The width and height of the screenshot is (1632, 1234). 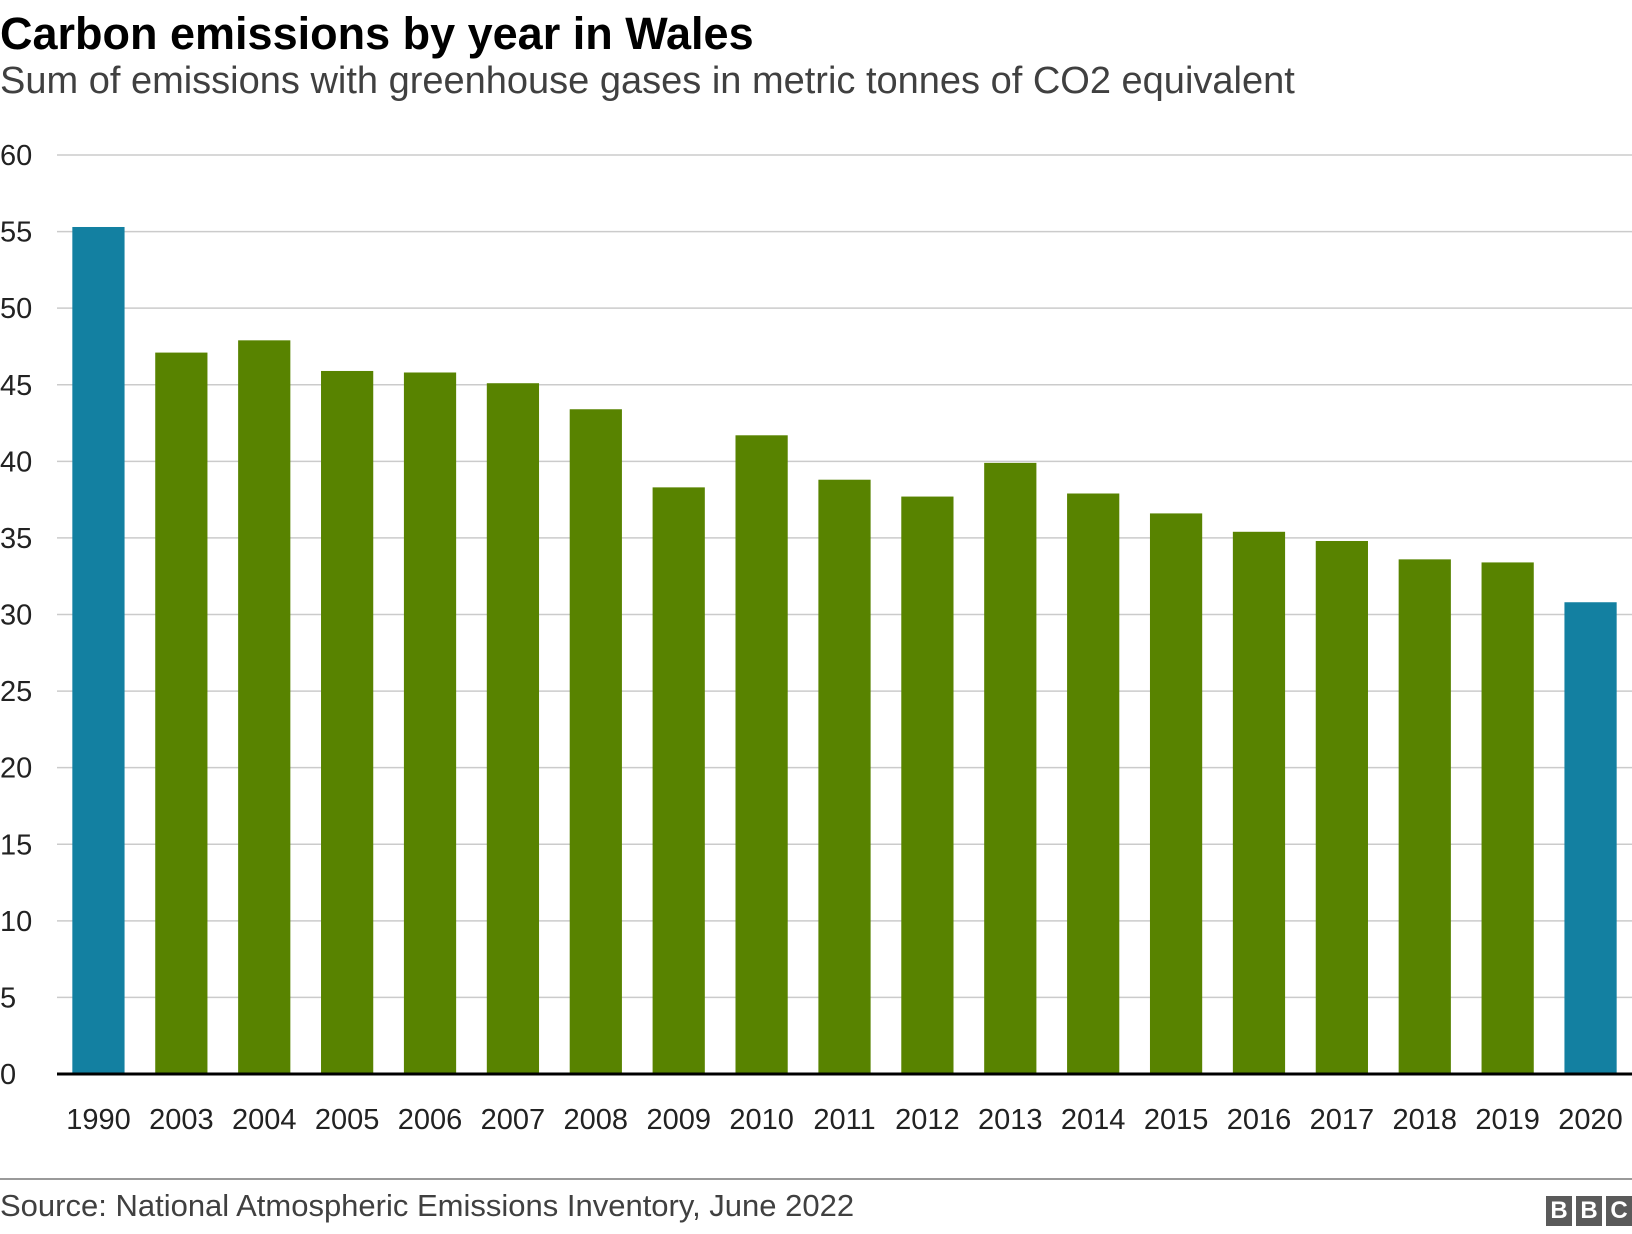 I want to click on logo-letter-b2: B, so click(x=1589, y=1211).